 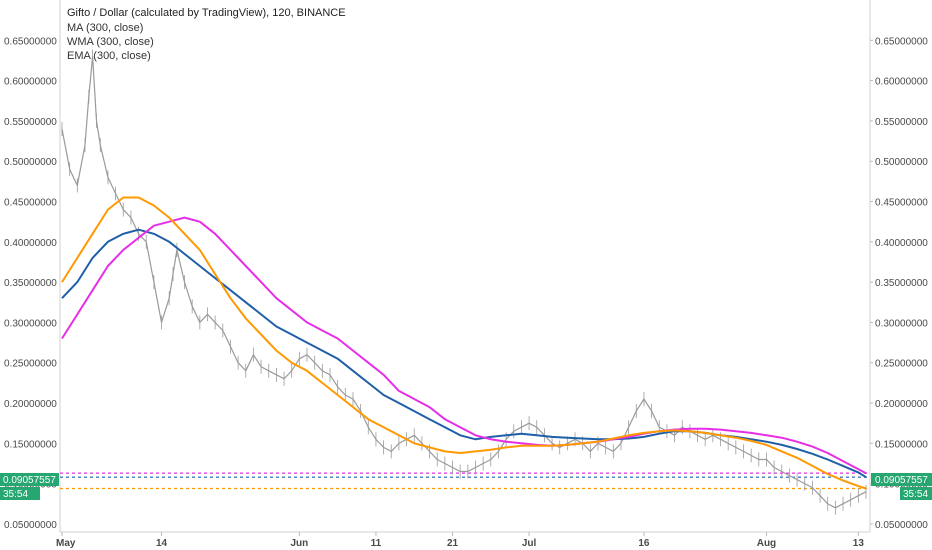 I want to click on y-tick-label-left: 0.60000000, so click(x=30, y=82).